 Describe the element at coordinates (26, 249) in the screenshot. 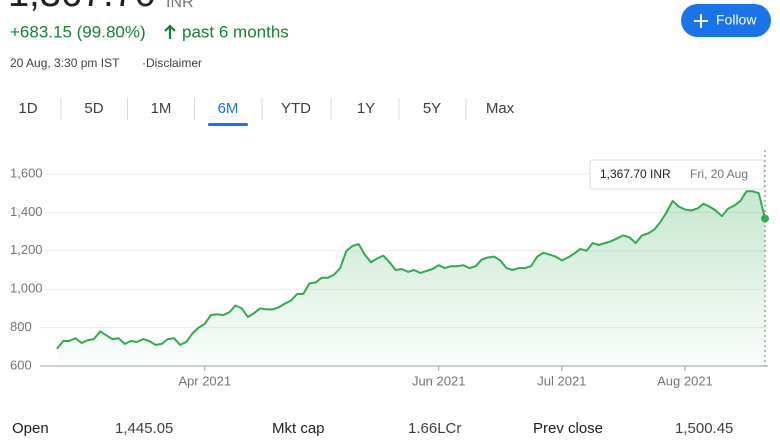

I see `y-tick-label: 1,200` at that location.